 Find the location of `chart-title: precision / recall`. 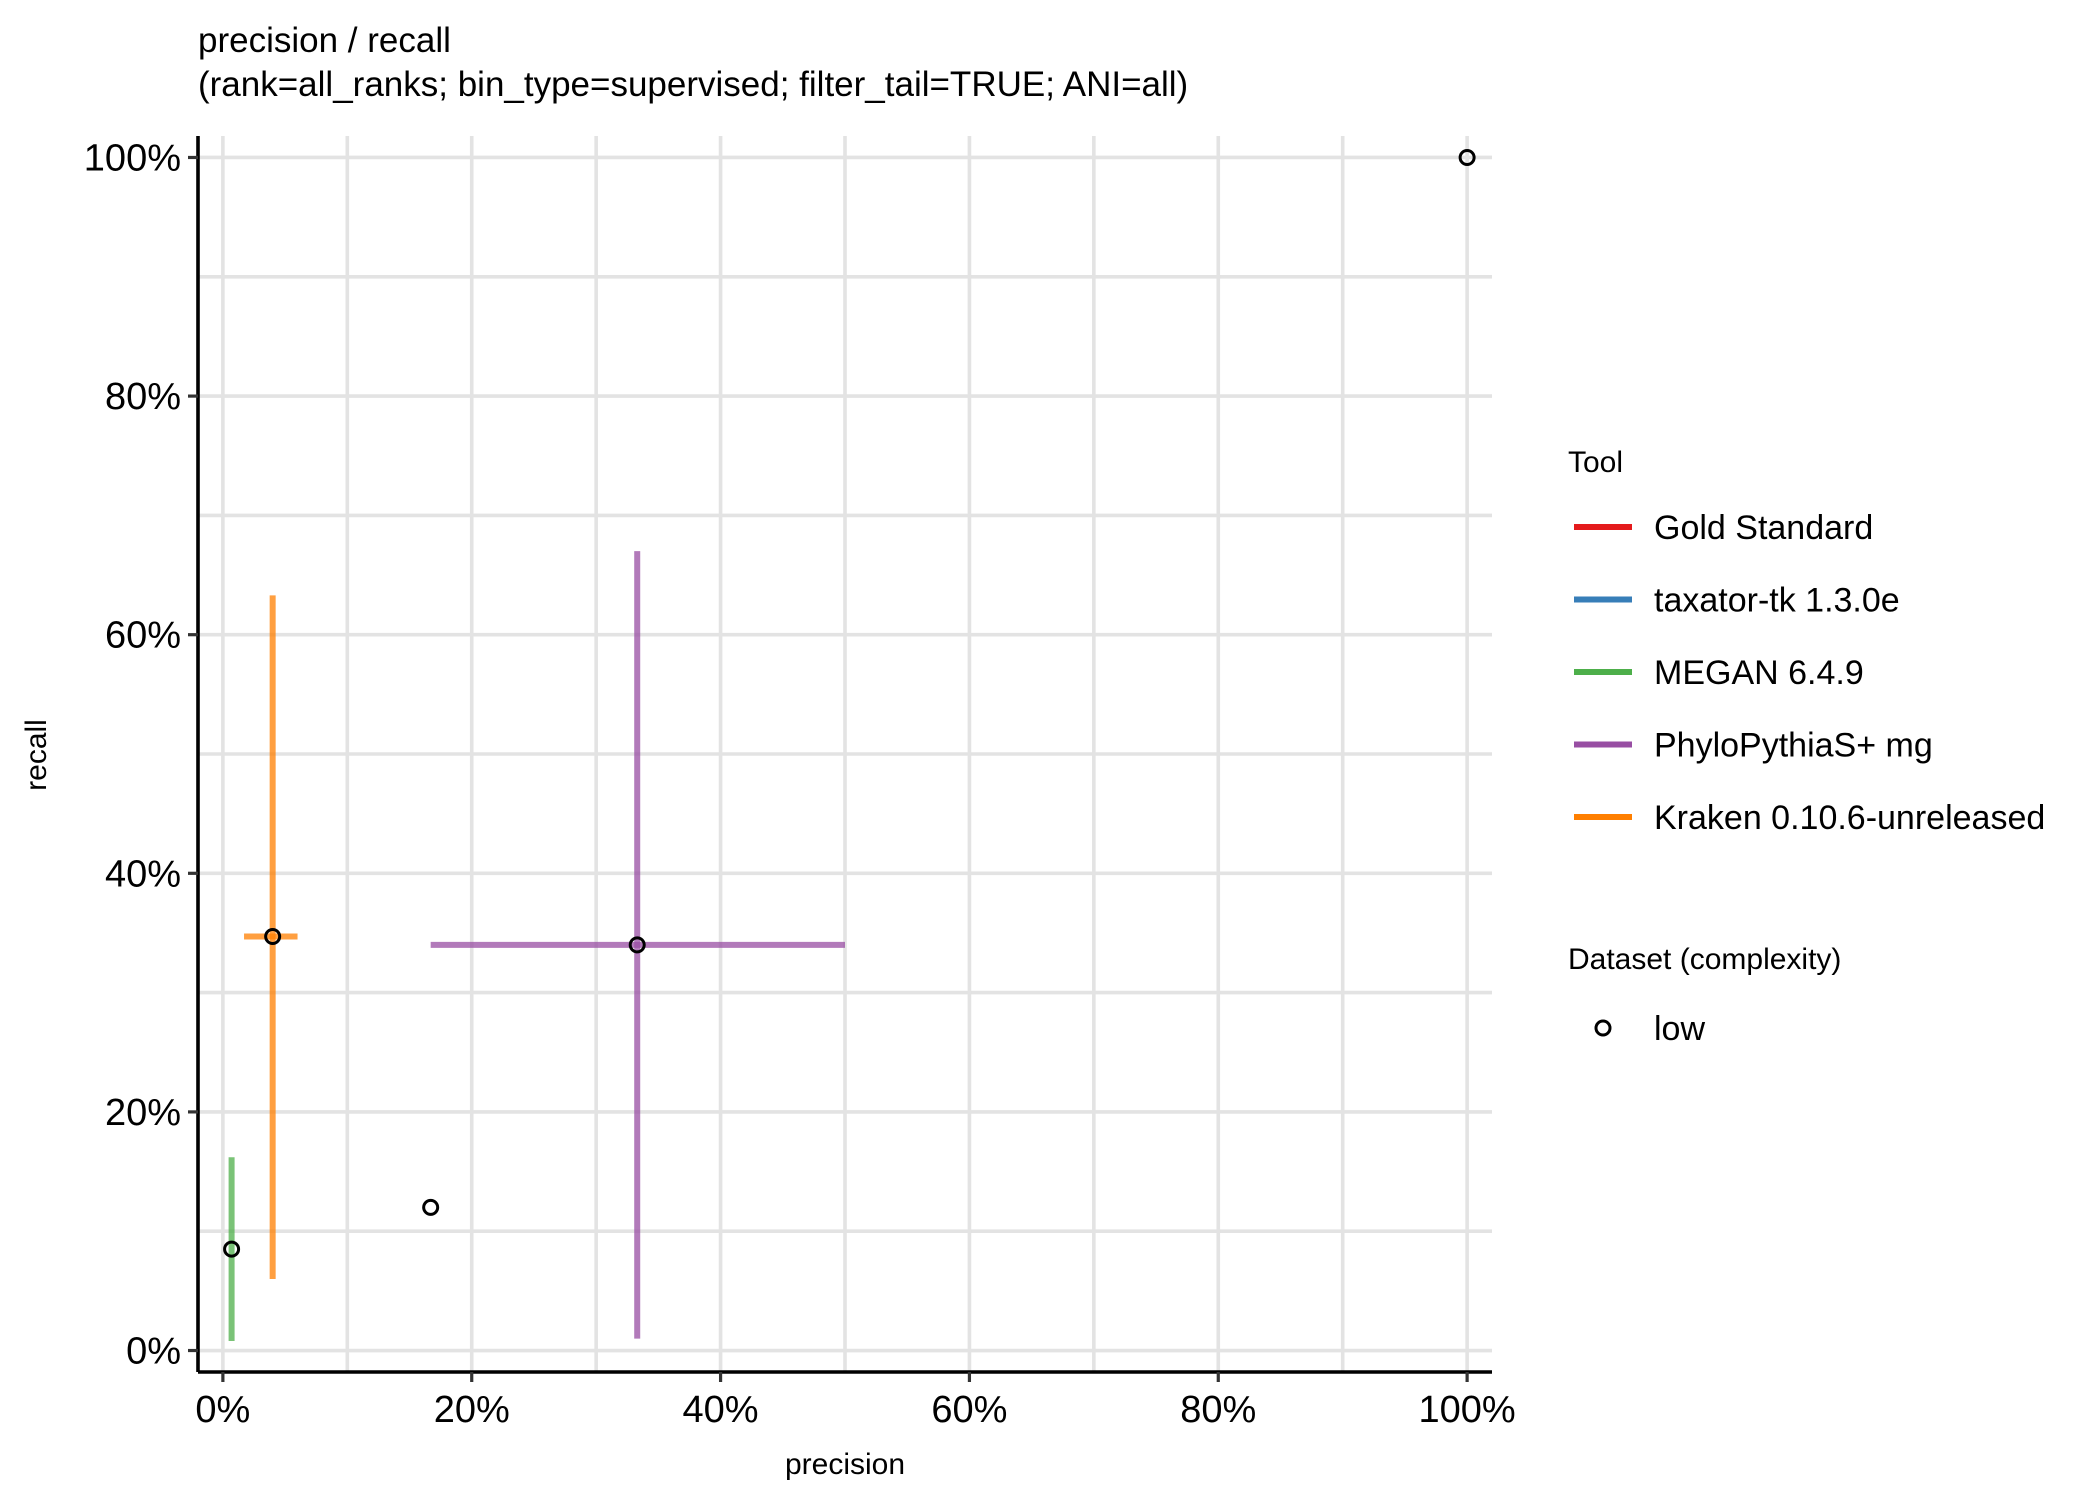

chart-title: precision / recall is located at coordinates (324, 40).